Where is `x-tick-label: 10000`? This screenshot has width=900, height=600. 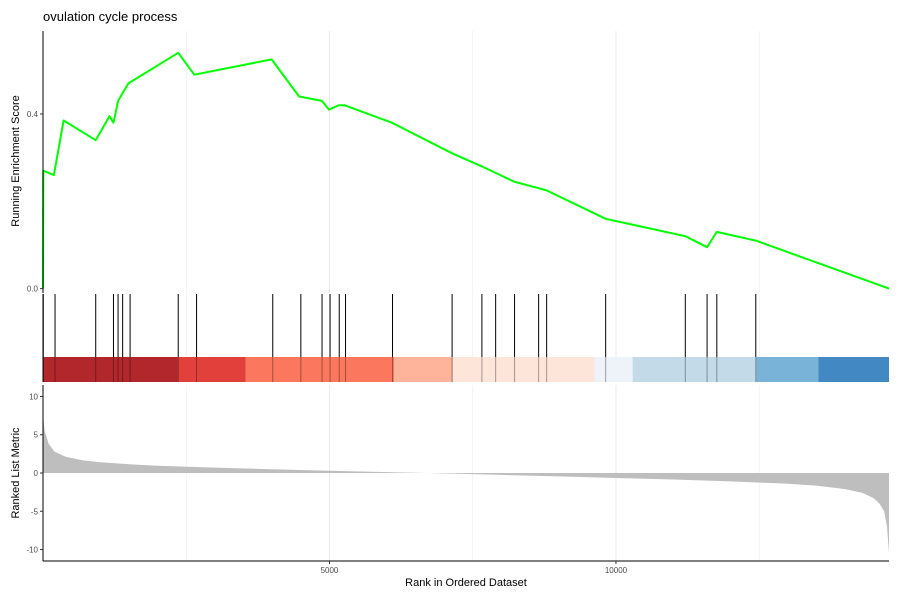 x-tick-label: 10000 is located at coordinates (616, 570).